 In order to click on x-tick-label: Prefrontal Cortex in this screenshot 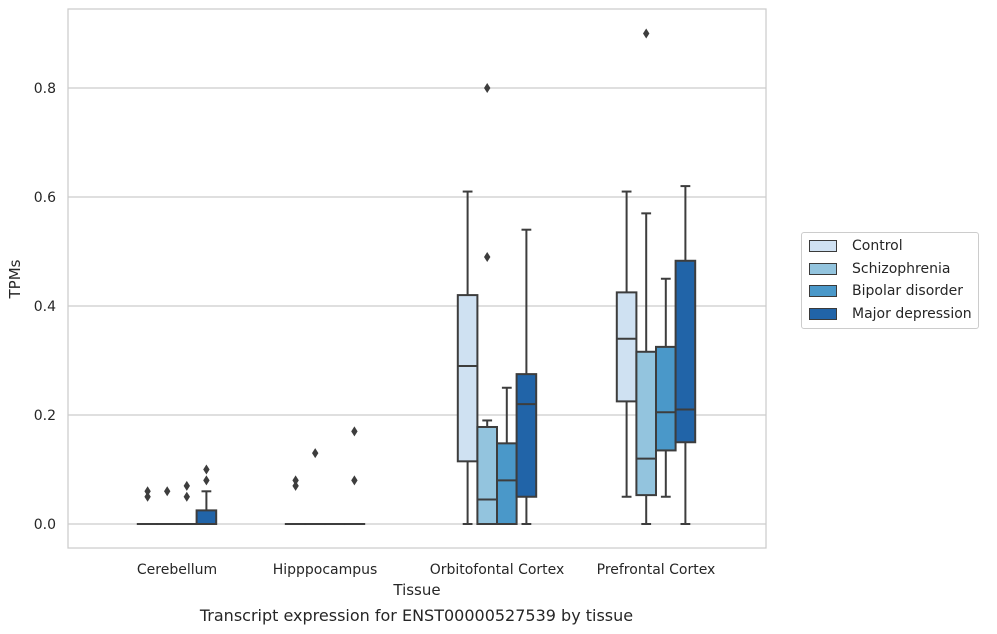, I will do `click(656, 570)`.